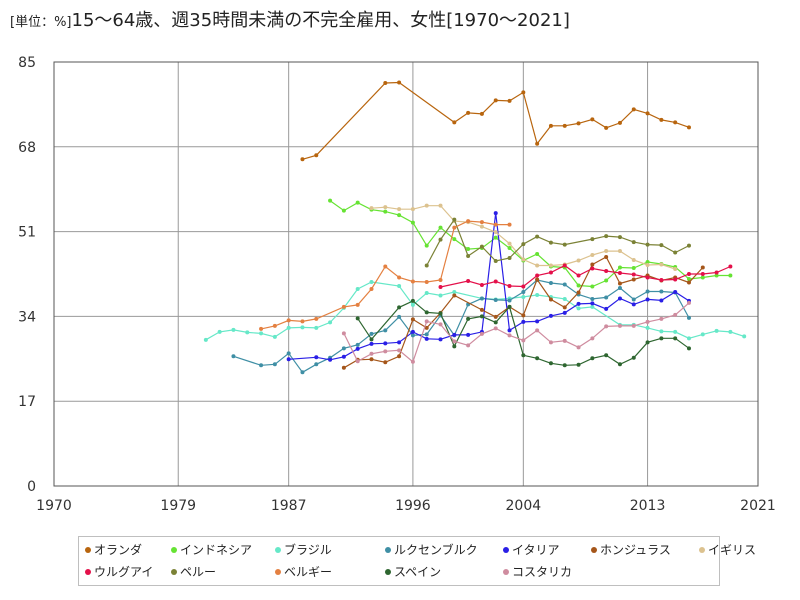 The height and width of the screenshot is (600, 800). What do you see at coordinates (303, 572) in the screenshot?
I see `legend-item: ベルギー` at bounding box center [303, 572].